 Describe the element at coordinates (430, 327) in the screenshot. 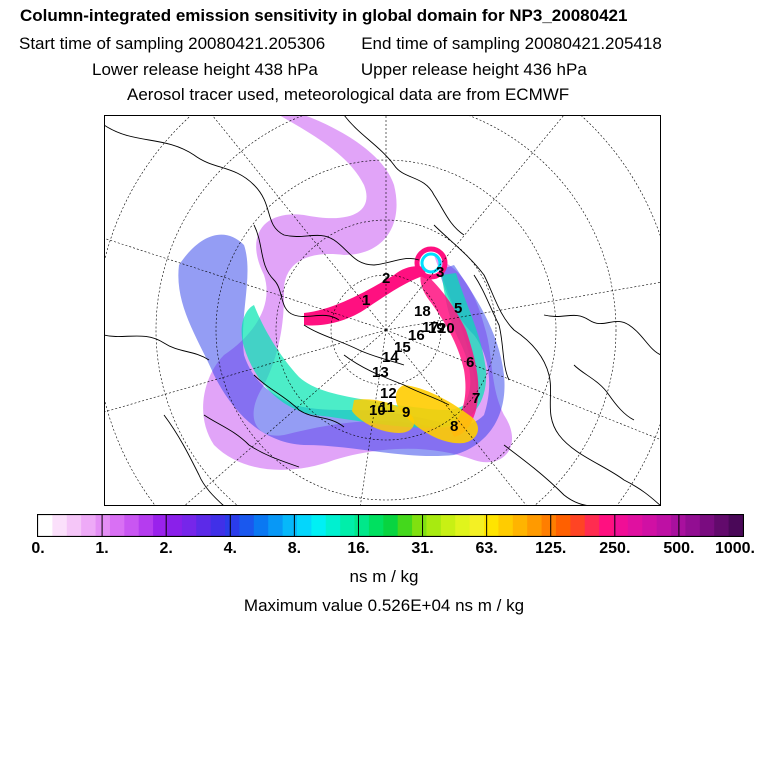

I see `track-label: 17` at that location.